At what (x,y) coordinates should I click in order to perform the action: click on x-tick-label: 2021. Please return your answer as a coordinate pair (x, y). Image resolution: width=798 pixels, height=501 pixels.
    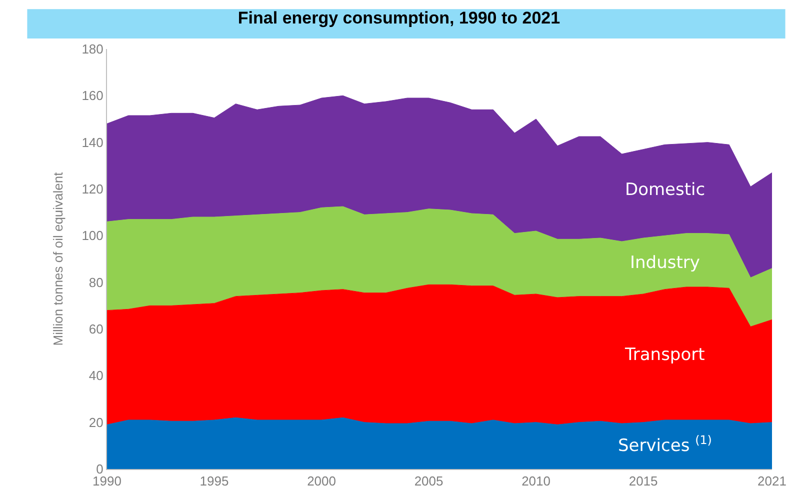
    Looking at the image, I should click on (772, 481).